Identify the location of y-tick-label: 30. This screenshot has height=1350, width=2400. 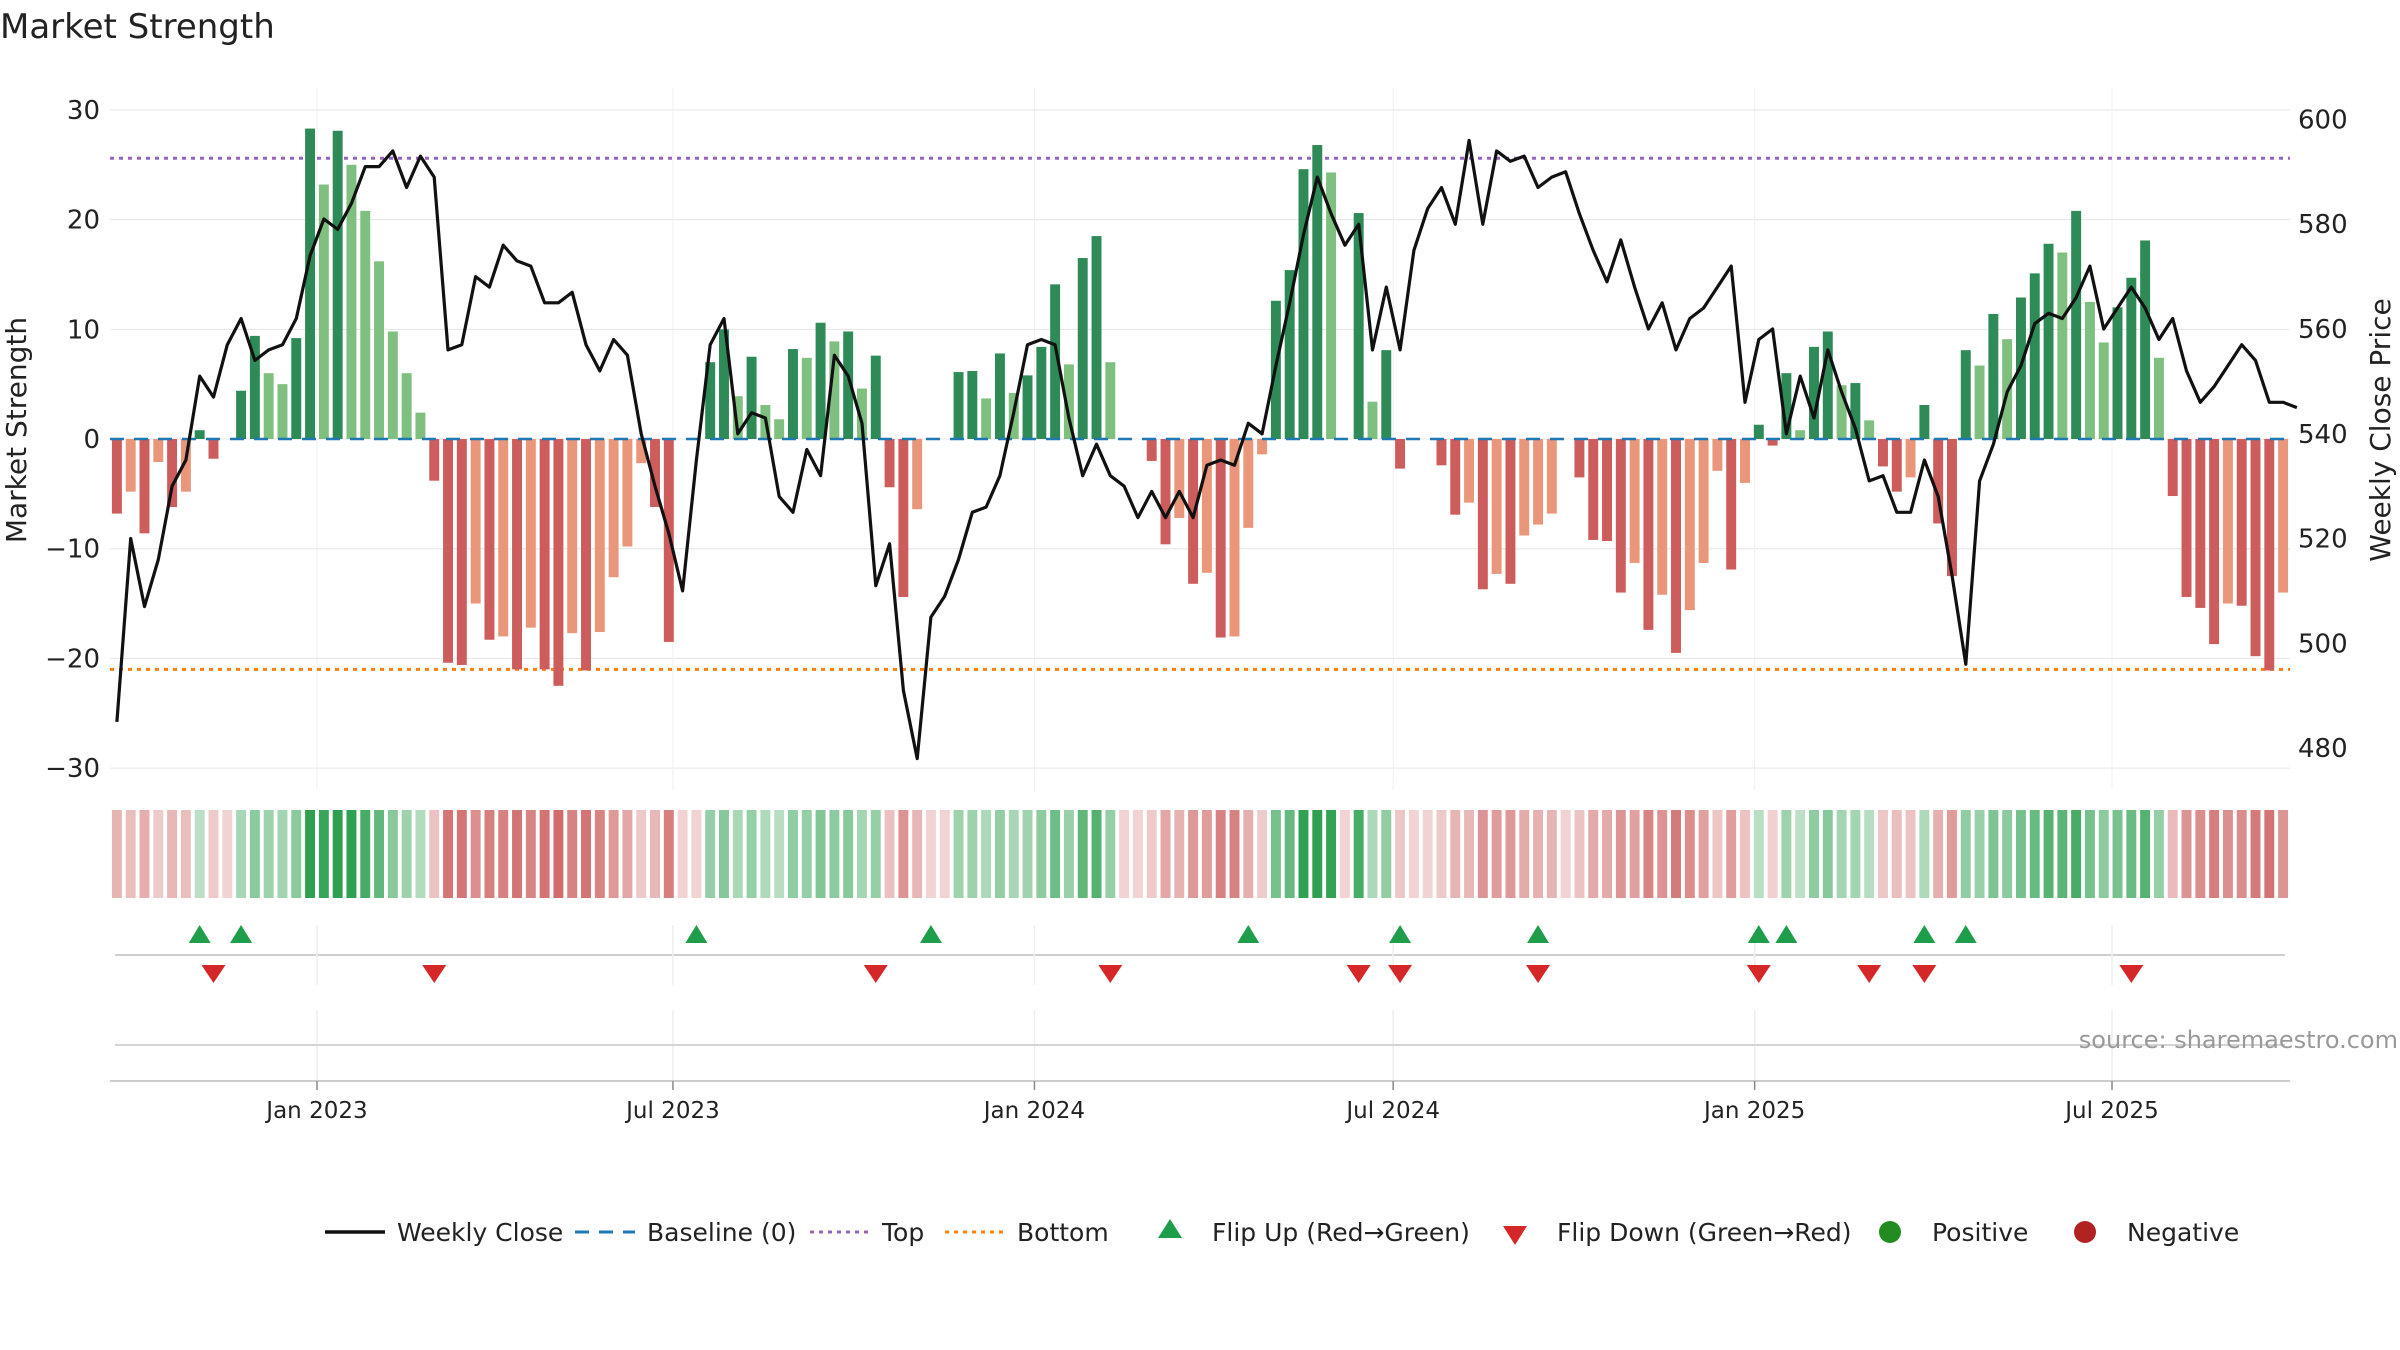
(83, 111).